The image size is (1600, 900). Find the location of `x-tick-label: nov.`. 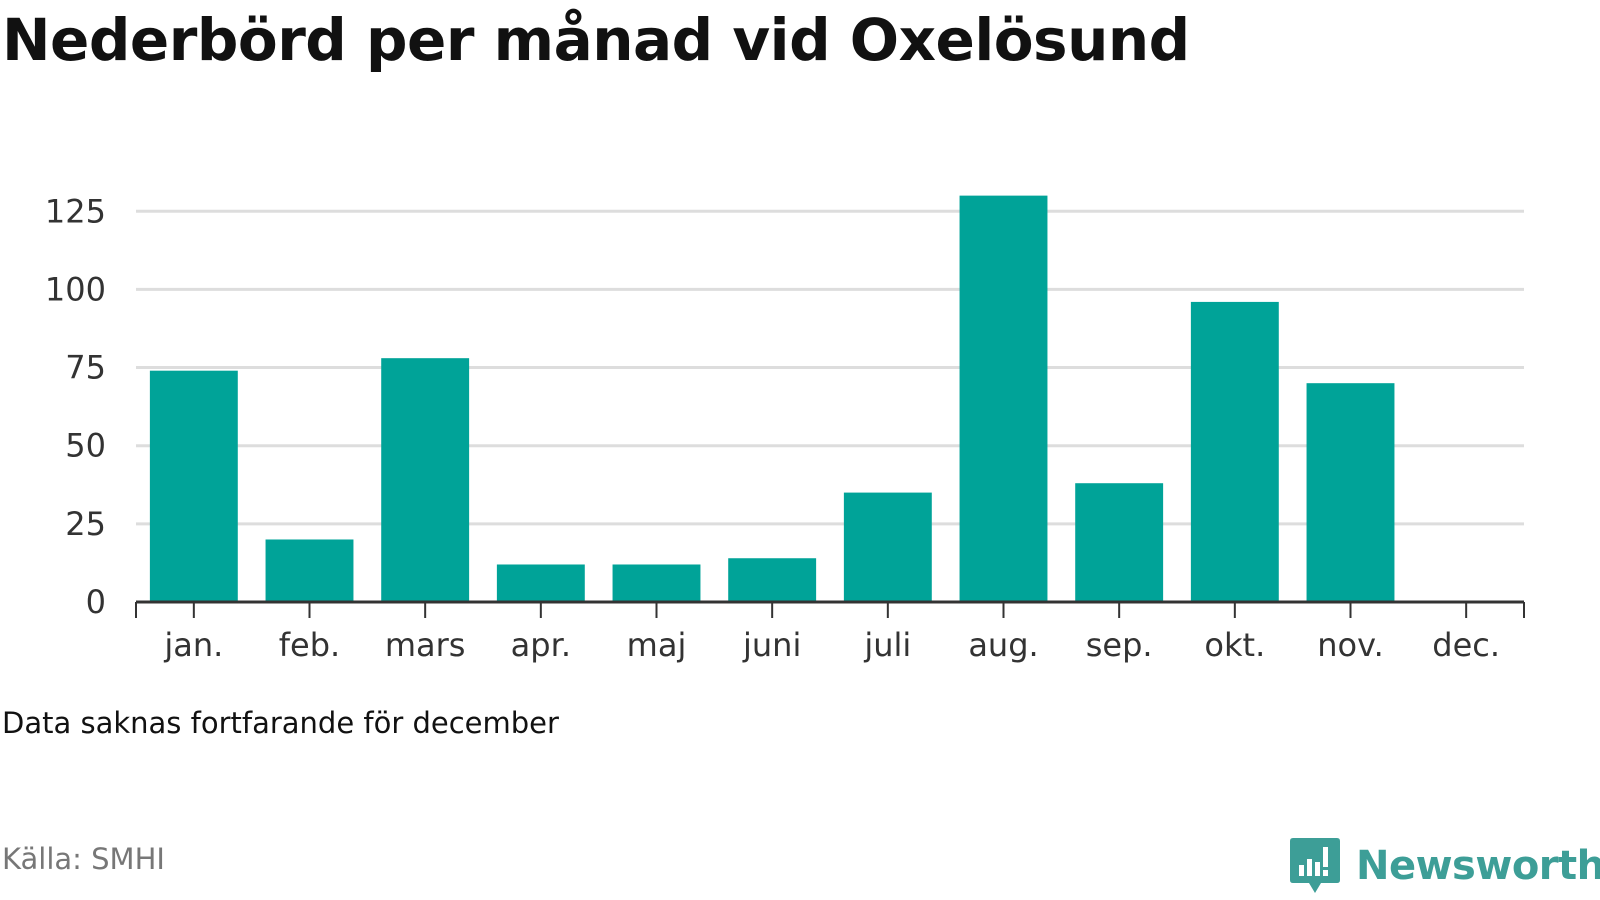

x-tick-label: nov. is located at coordinates (1350, 645).